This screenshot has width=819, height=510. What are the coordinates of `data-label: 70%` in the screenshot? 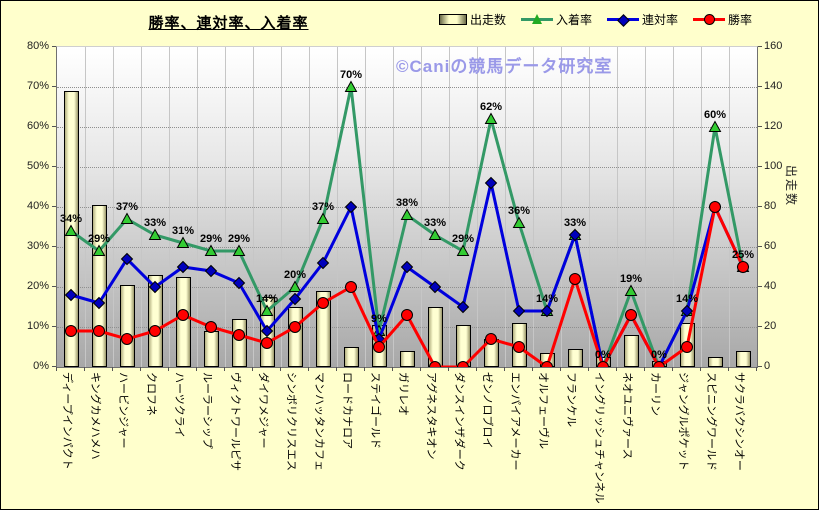 It's located at (351, 75).